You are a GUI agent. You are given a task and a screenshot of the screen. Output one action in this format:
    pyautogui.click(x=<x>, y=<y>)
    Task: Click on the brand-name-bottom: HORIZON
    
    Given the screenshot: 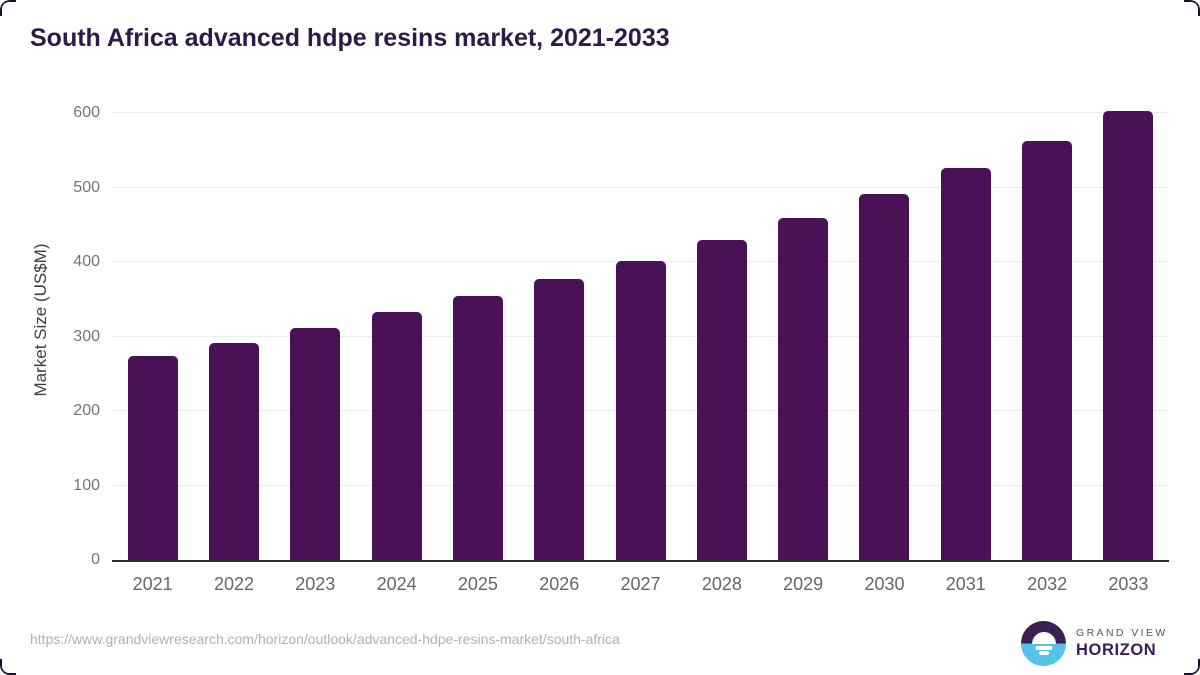 What is the action you would take?
    pyautogui.click(x=1116, y=649)
    